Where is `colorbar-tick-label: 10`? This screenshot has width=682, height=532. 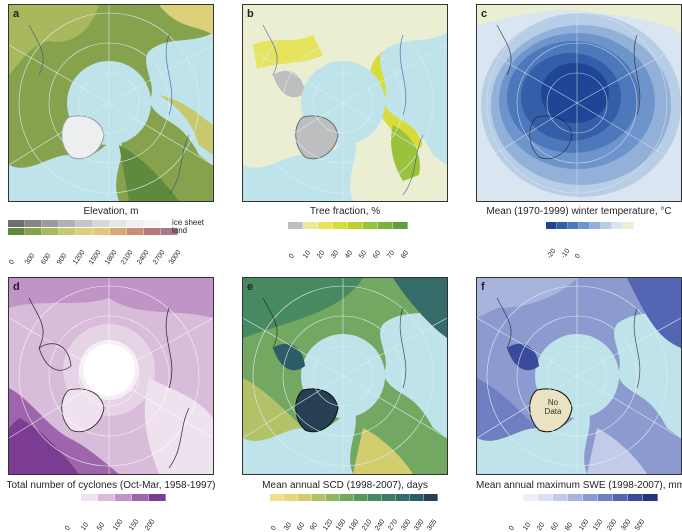 colorbar-tick-label: 10 is located at coordinates (527, 526).